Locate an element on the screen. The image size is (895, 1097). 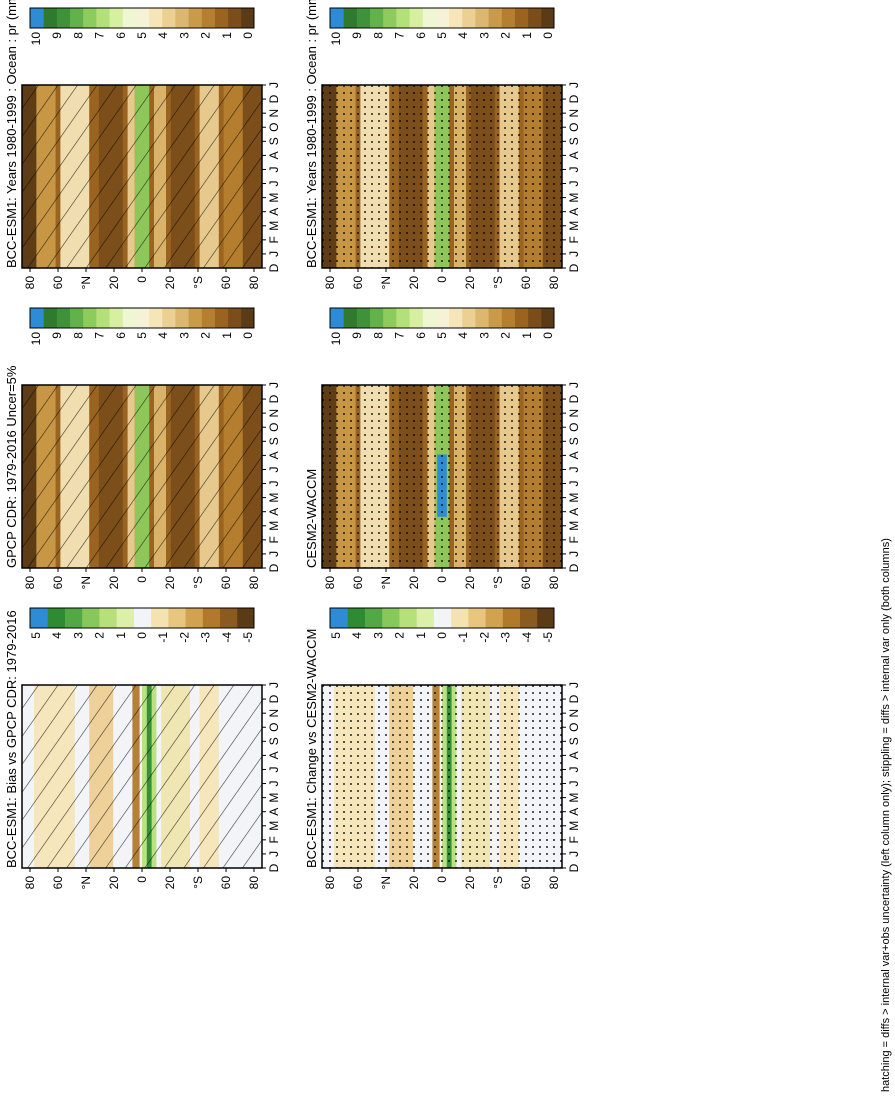
colorbar-frame is located at coordinates (442, 318).